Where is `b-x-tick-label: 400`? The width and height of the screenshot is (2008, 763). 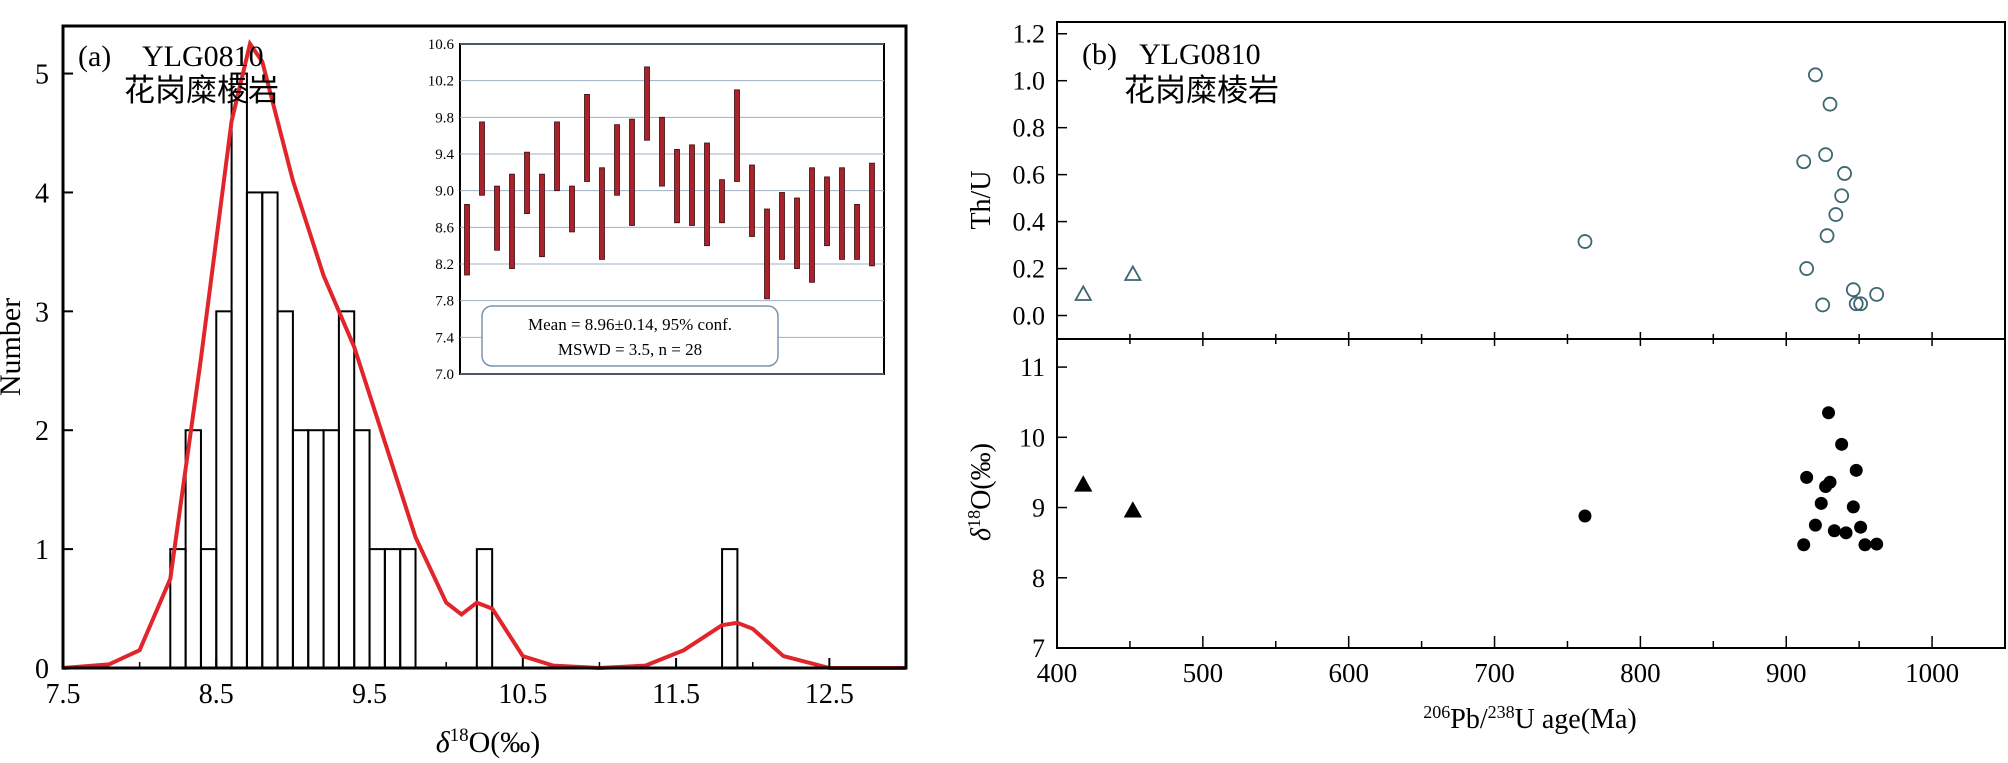
b-x-tick-label: 400 is located at coordinates (1057, 673).